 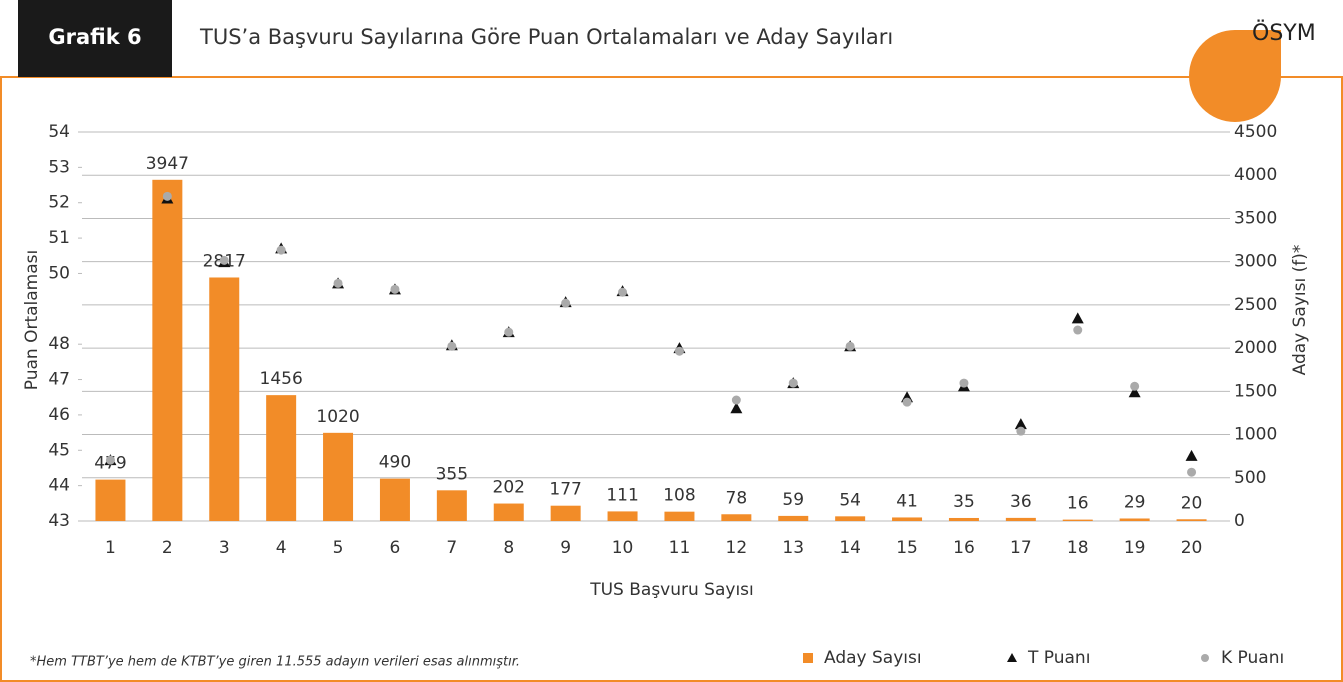 What do you see at coordinates (1284, 33) in the screenshot?
I see `logo: ÖSYM` at bounding box center [1284, 33].